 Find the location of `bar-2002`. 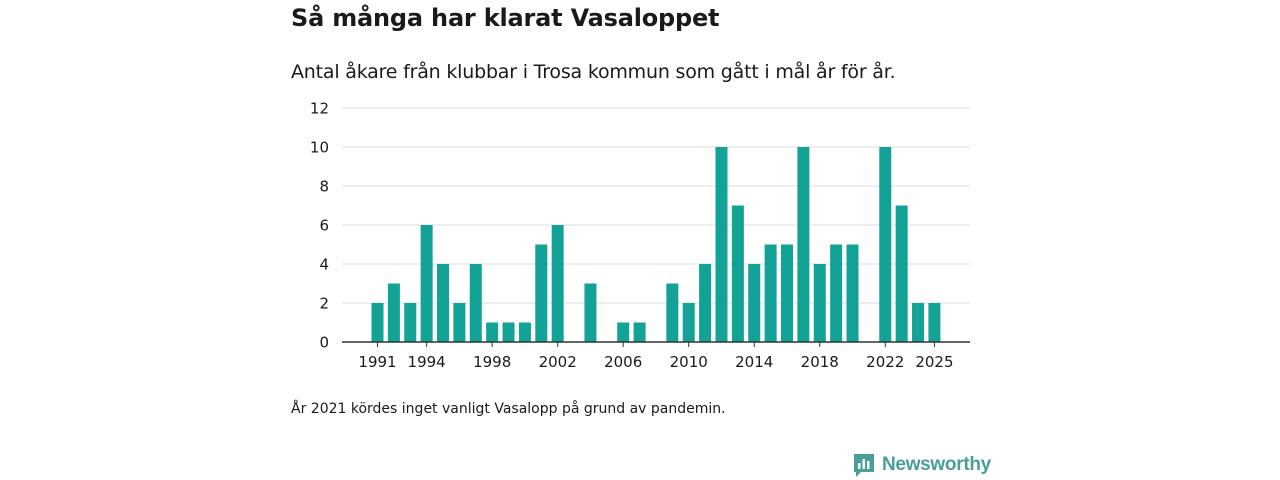

bar-2002 is located at coordinates (557, 283).